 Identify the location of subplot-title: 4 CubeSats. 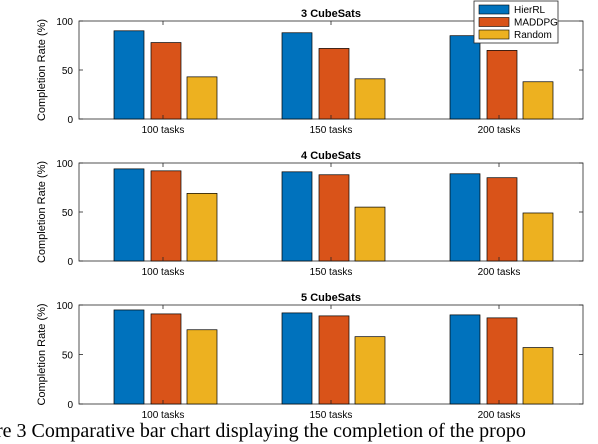
(331, 156).